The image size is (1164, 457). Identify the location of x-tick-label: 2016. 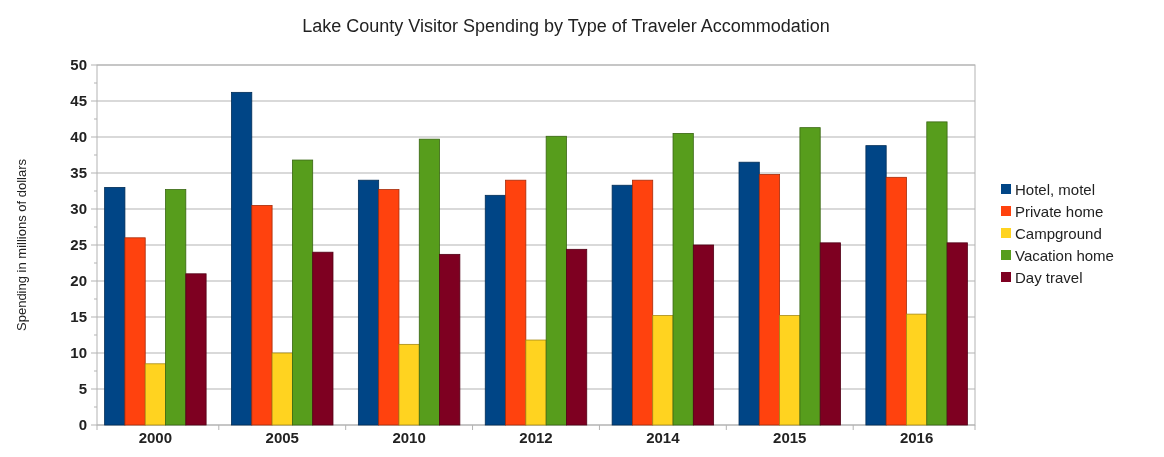
(916, 437).